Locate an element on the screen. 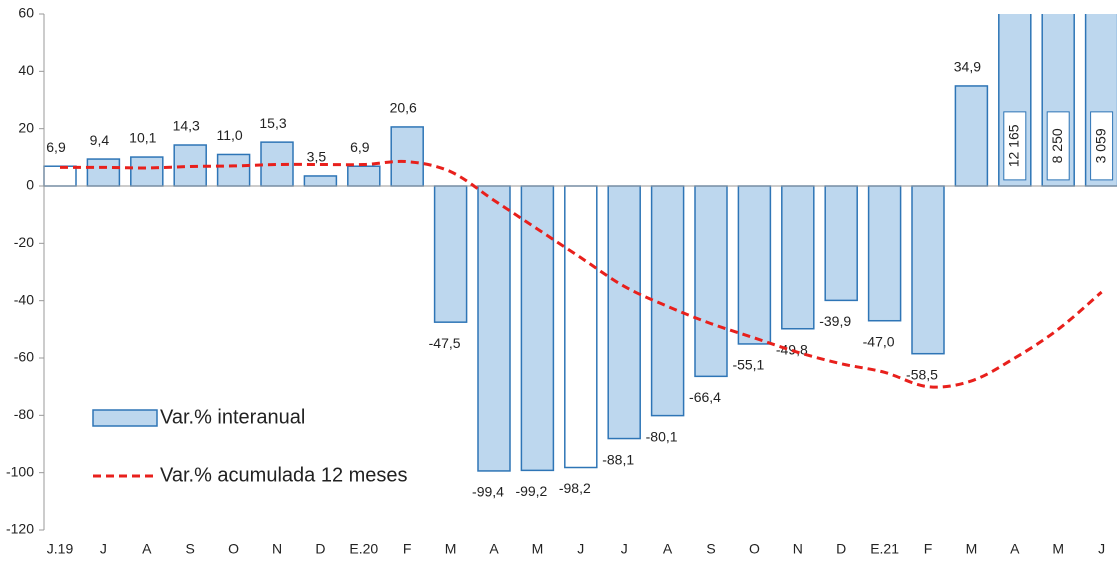  y-tick-label: -120 is located at coordinates (20, 529).